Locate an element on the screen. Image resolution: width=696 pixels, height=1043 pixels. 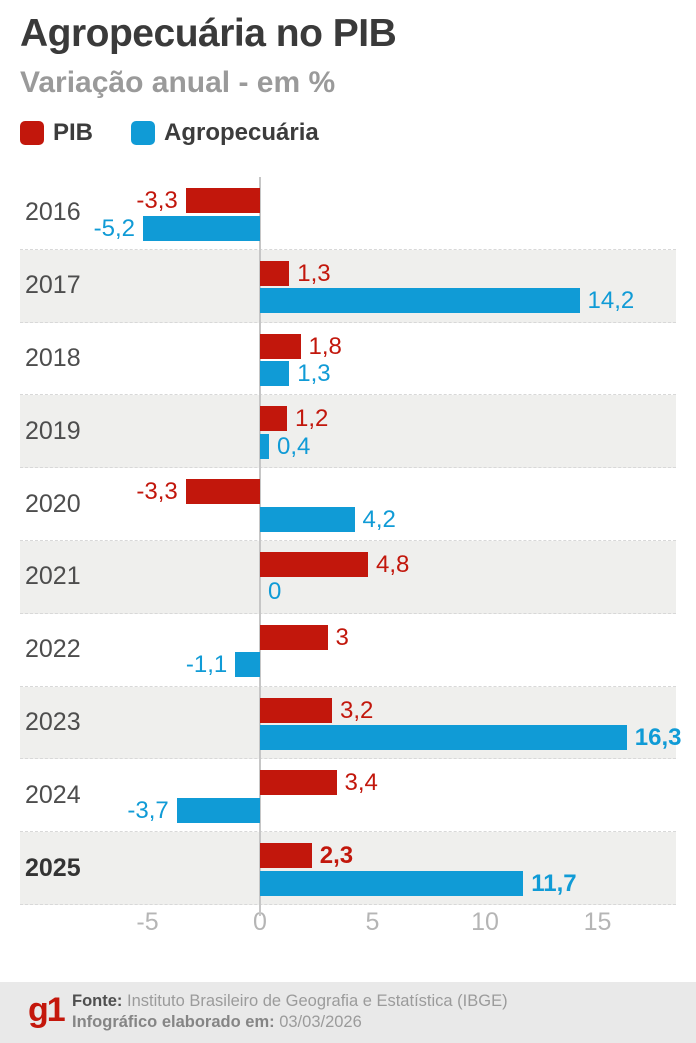
agro-bar-2017 is located at coordinates (420, 301).